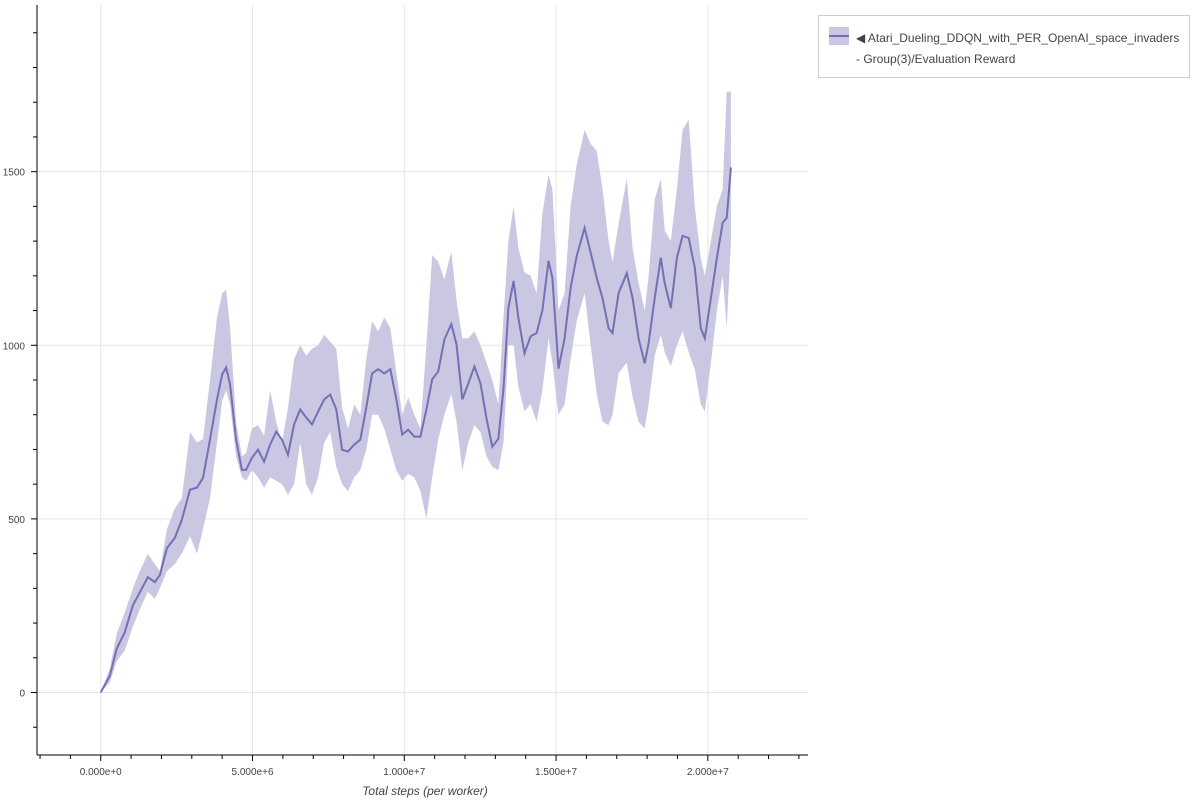  I want to click on x-tick-label: 2.000e+7, so click(708, 772).